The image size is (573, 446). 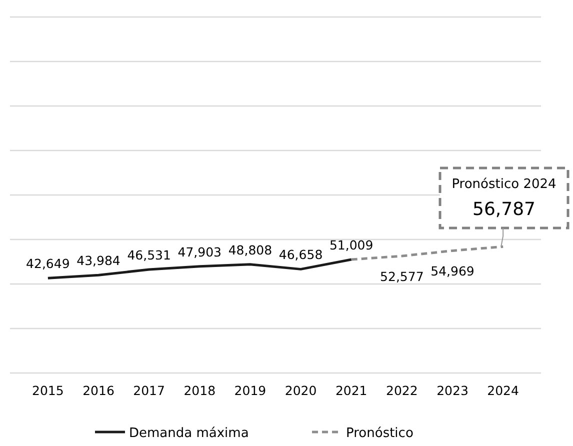 I want to click on x-tick-label: 2019, so click(x=250, y=390).